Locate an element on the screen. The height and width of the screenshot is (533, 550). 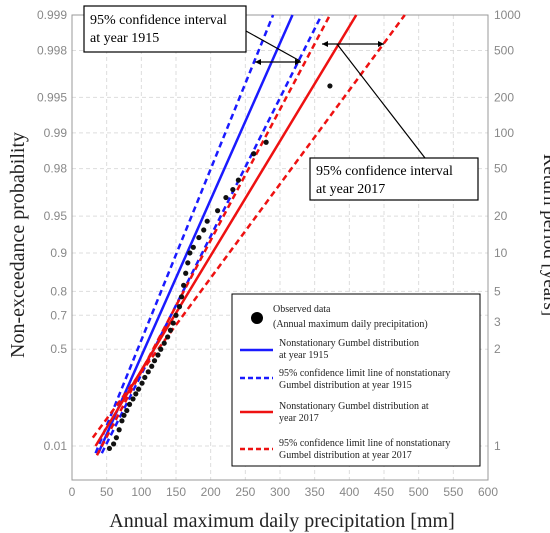
x-tick-label: 150 is located at coordinates (176, 492).